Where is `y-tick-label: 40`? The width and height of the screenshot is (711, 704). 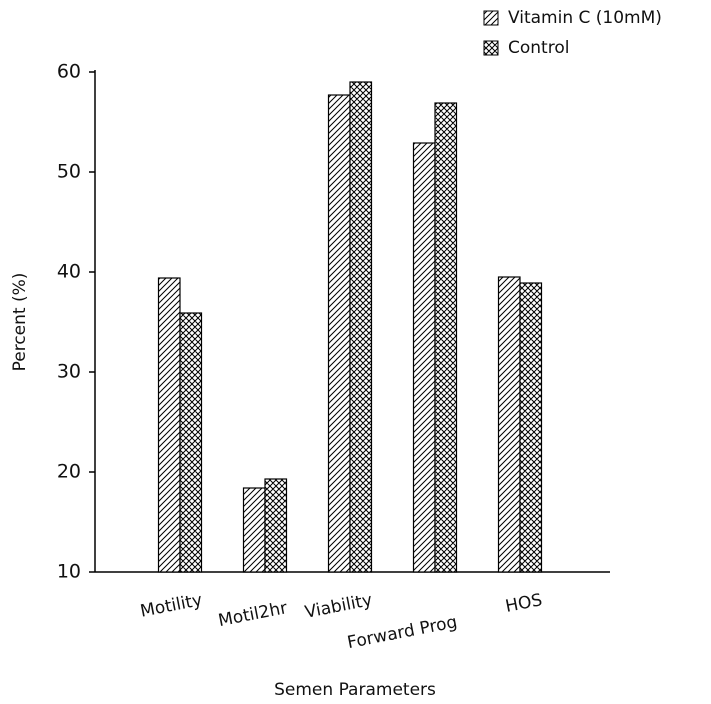 y-tick-label: 40 is located at coordinates (69, 272).